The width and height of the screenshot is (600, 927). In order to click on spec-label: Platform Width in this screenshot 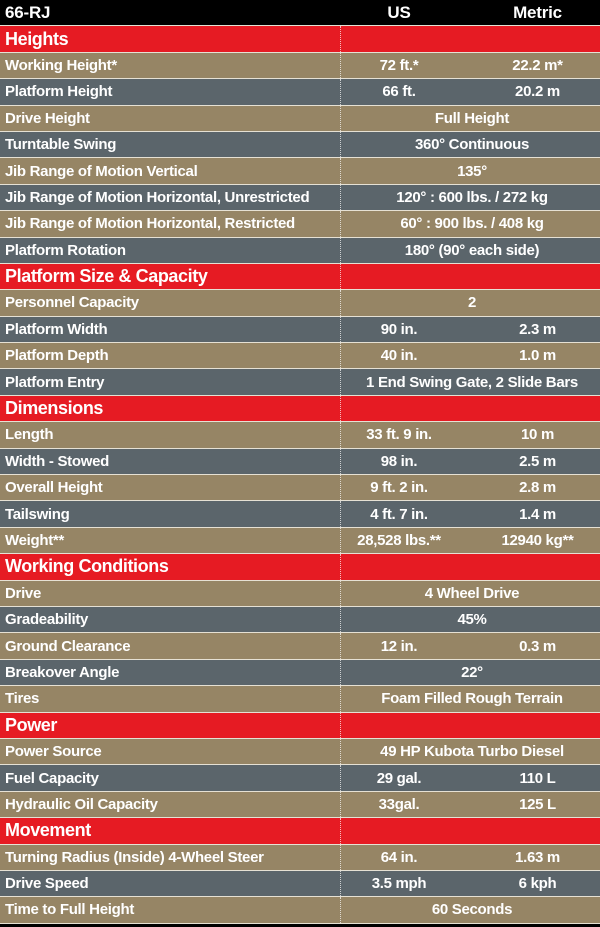, I will do `click(56, 329)`.